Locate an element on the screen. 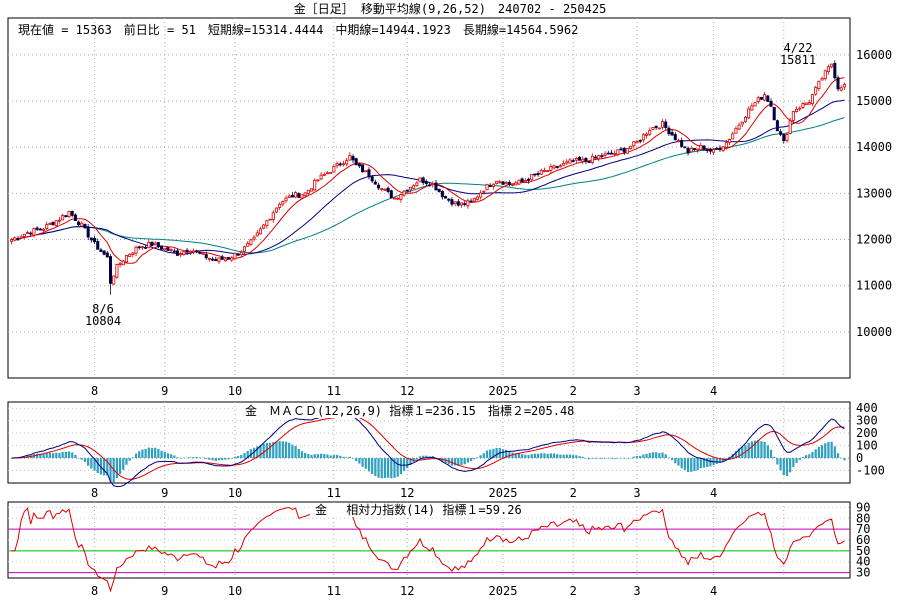 The width and height of the screenshot is (900, 600). x-tick-label: 10 is located at coordinates (235, 493).